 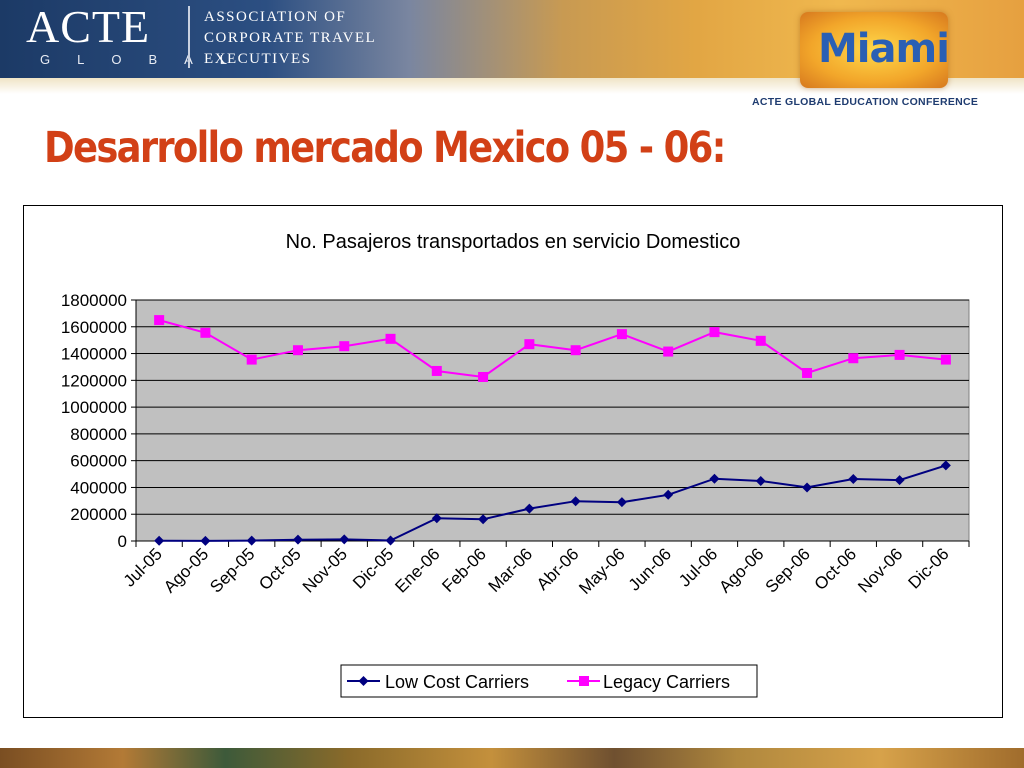 I want to click on chart-legend: Low Cost Carriers Legacy Carriers, so click(x=549, y=681).